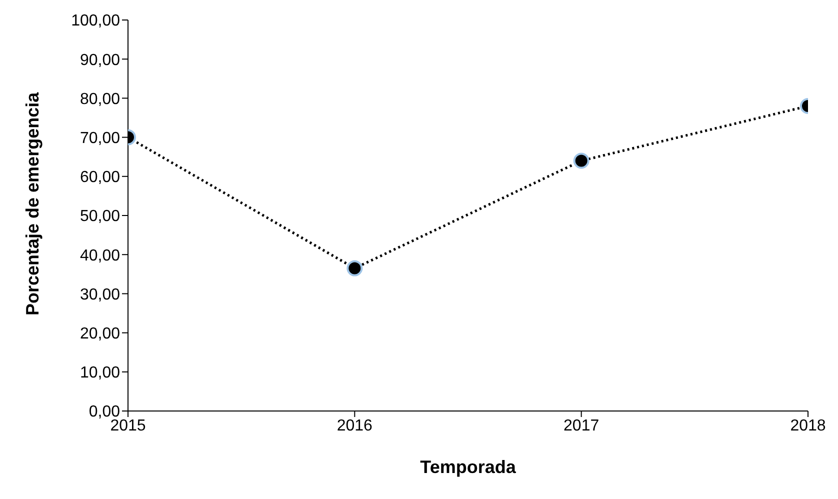 Image resolution: width=838 pixels, height=499 pixels. Describe the element at coordinates (32, 203) in the screenshot. I see `y-axis-title: Porcentaje de emergencia` at that location.